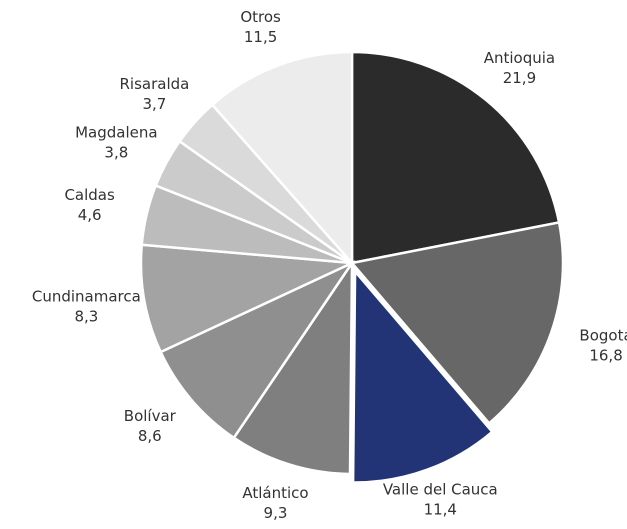  What do you see at coordinates (86, 316) in the screenshot?
I see `slice-value: 8,3` at bounding box center [86, 316].